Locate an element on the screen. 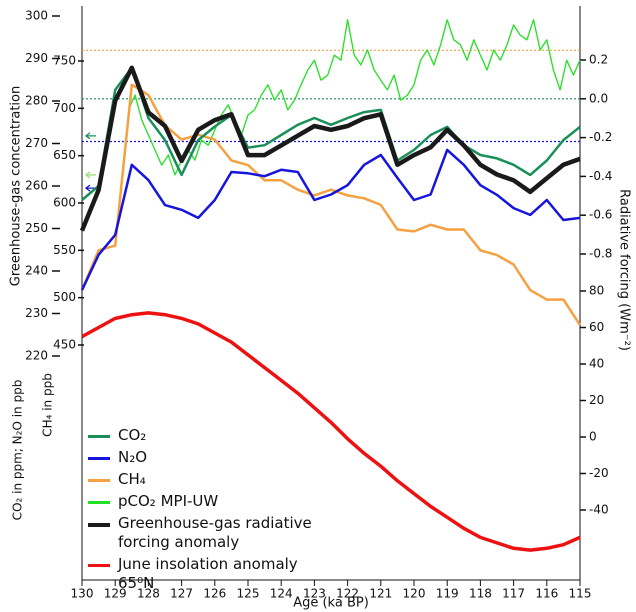  x-tick-label: 121 is located at coordinates (380, 594).